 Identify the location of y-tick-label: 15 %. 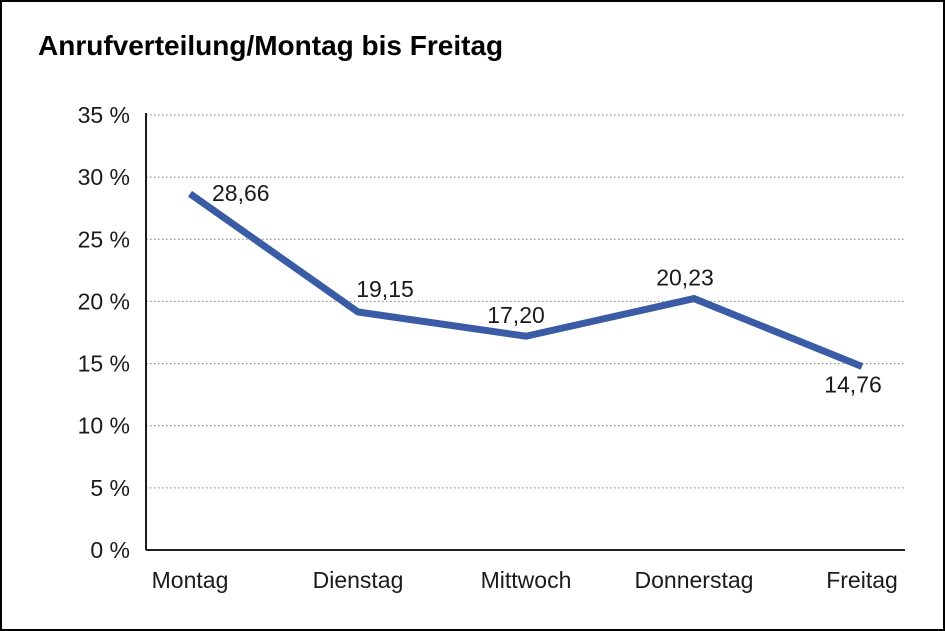
(104, 364).